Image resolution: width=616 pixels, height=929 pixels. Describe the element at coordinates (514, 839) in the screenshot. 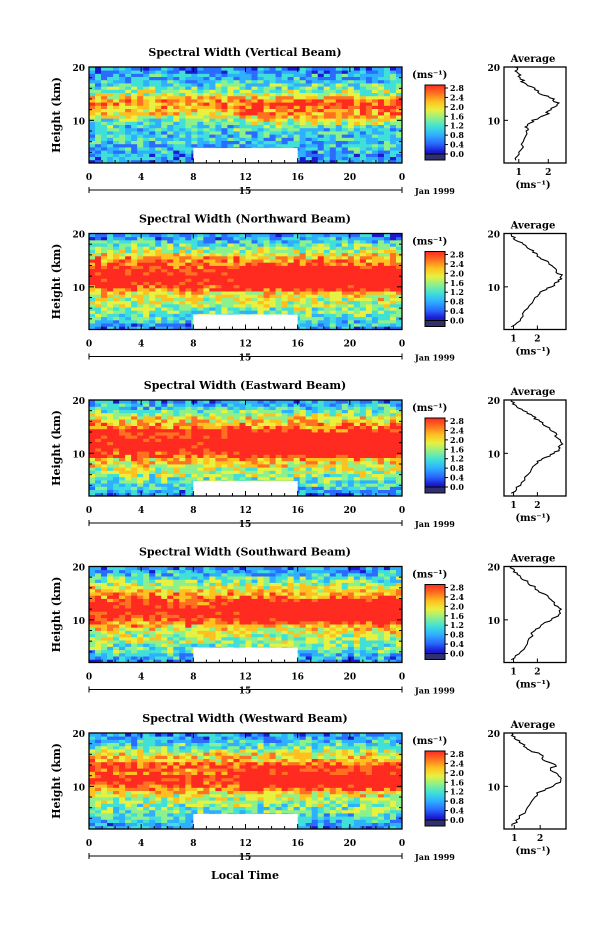

I see `profile-x-tick-label: 1` at that location.